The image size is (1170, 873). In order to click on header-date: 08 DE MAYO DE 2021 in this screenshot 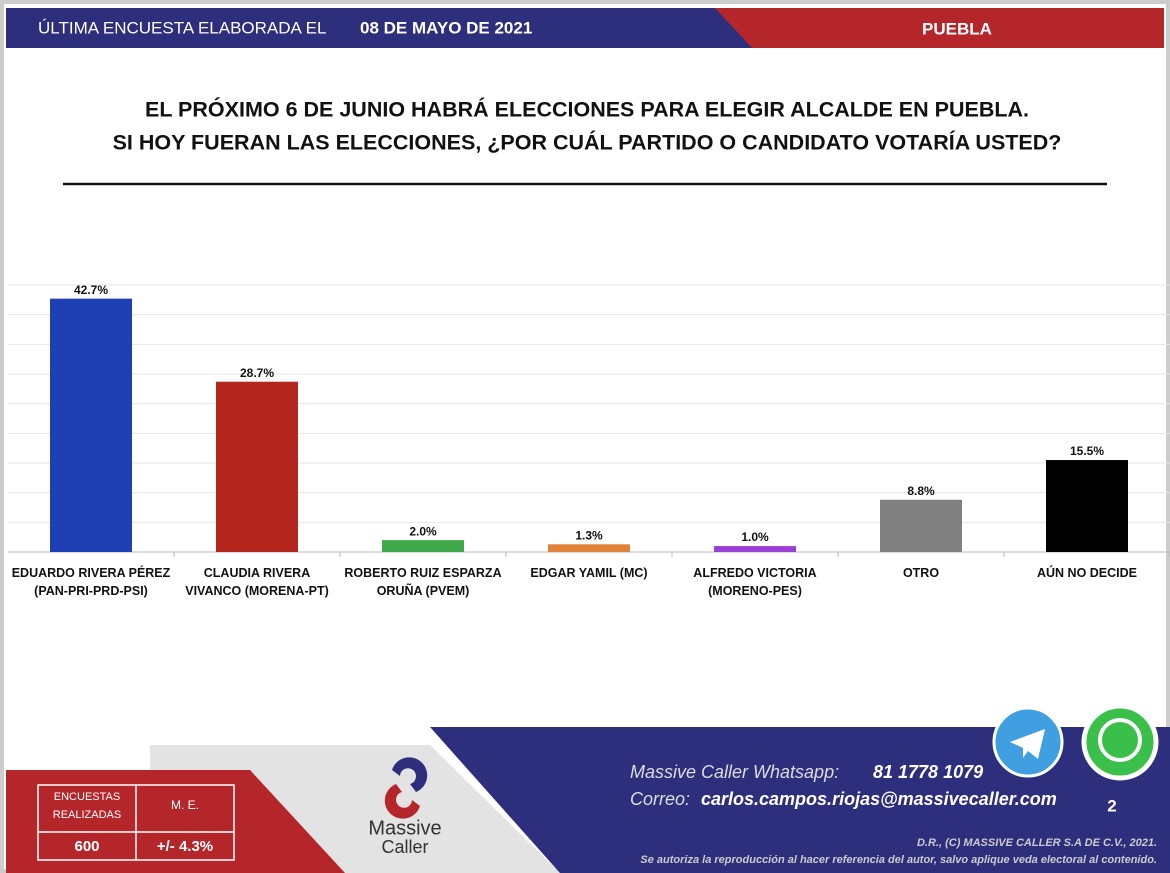, I will do `click(446, 27)`.